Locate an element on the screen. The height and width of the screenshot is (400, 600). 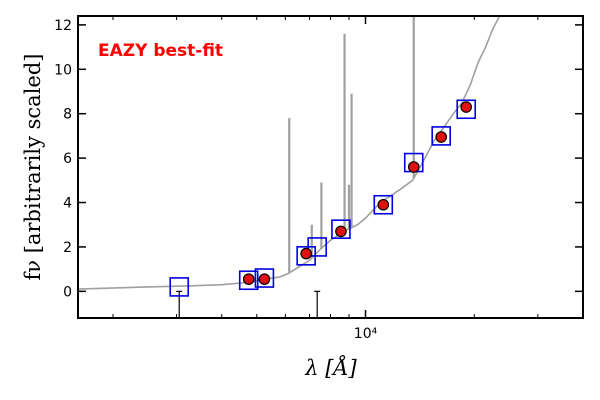
y-tick-label: 8 is located at coordinates (67, 115).